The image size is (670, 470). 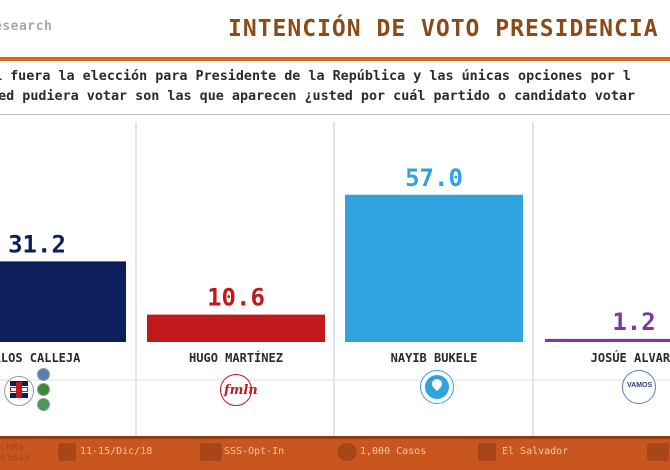 What do you see at coordinates (438, 387) in the screenshot?
I see `gana-logo-icon` at bounding box center [438, 387].